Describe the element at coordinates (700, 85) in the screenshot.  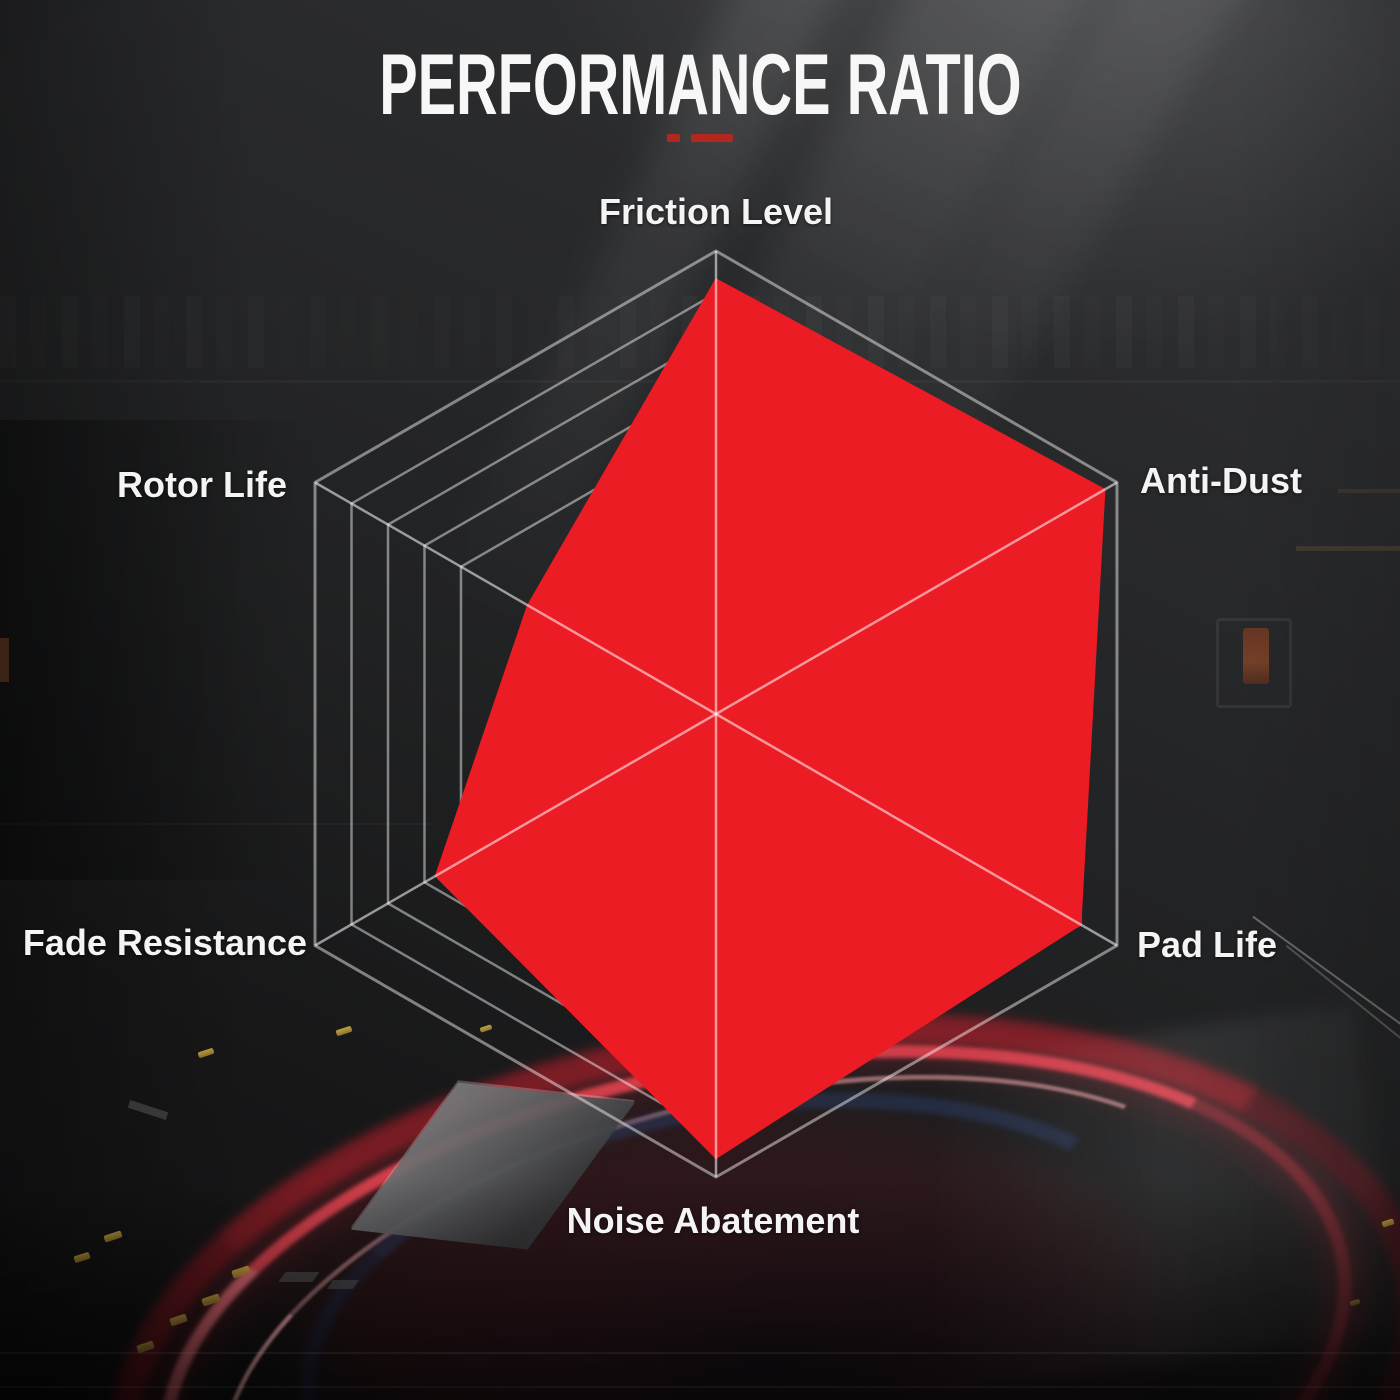
I see `page-title: PERFORMANCE RATIO` at that location.